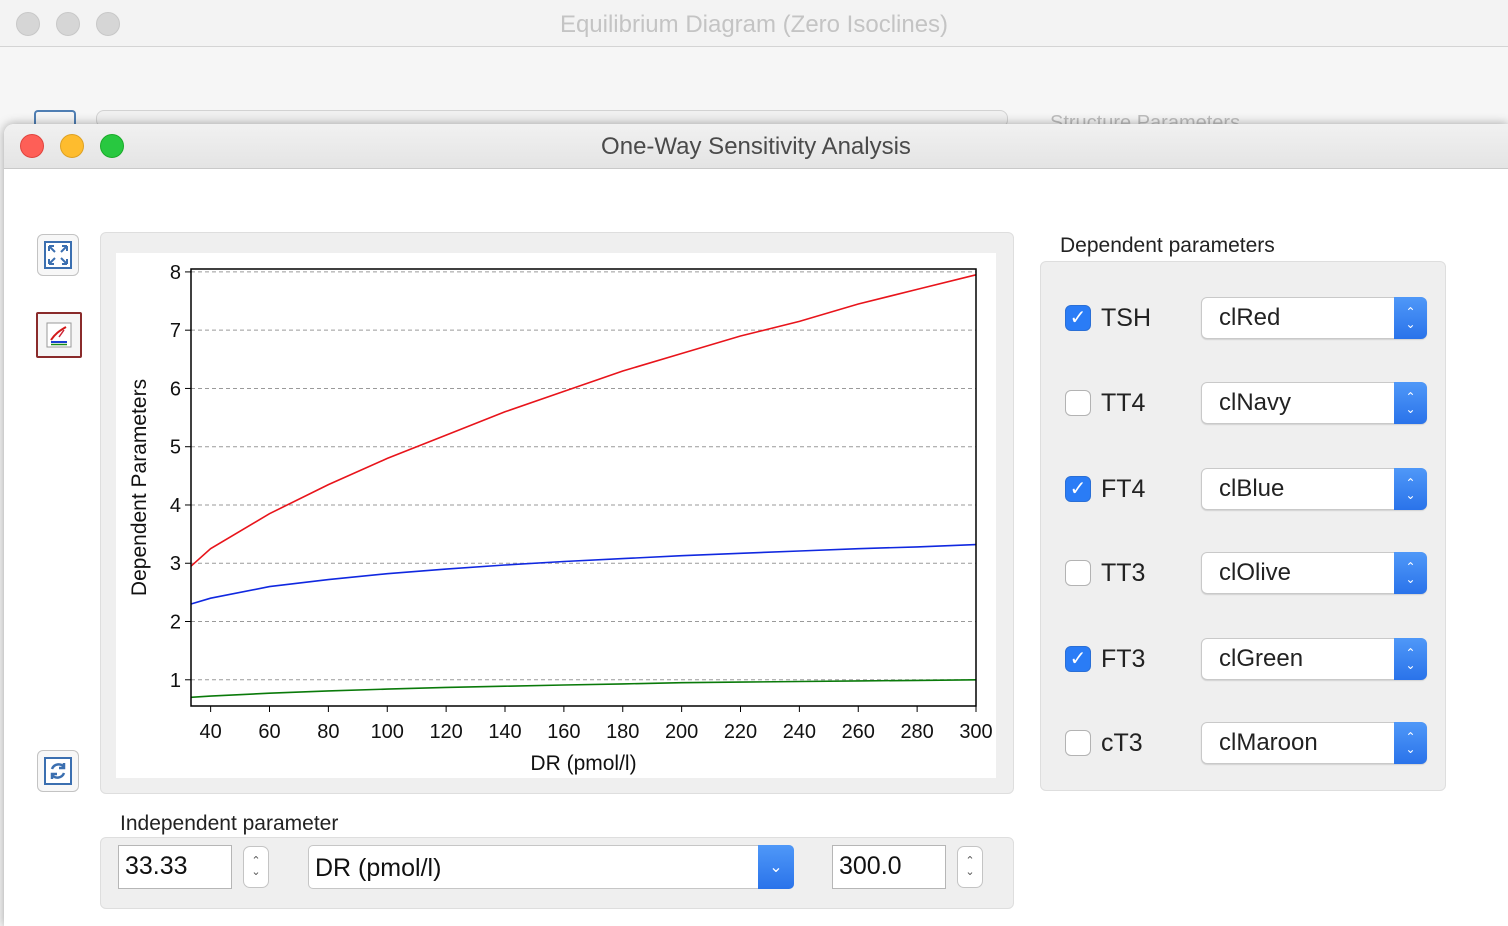  Describe the element at coordinates (175, 331) in the screenshot. I see `y-tick-label: 7` at that location.